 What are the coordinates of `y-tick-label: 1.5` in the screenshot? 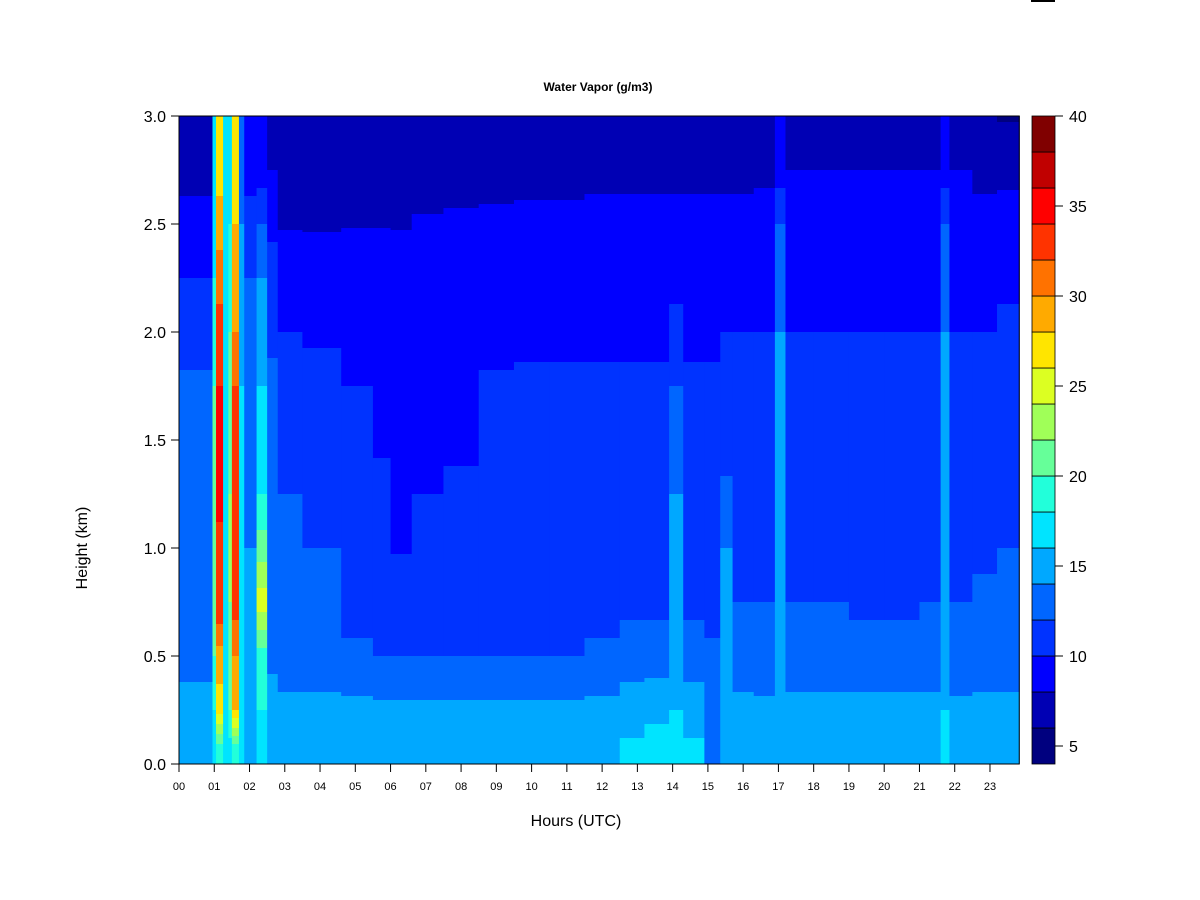 It's located at (155, 441).